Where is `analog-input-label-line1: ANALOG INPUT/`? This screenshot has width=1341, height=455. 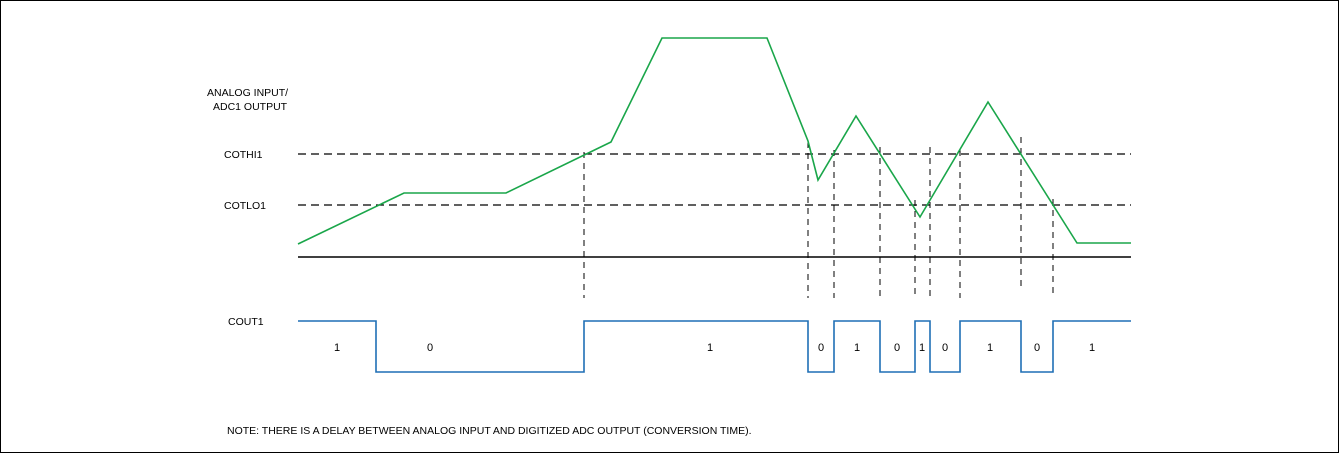
analog-input-label-line1: ANALOG INPUT/ is located at coordinates (247, 93).